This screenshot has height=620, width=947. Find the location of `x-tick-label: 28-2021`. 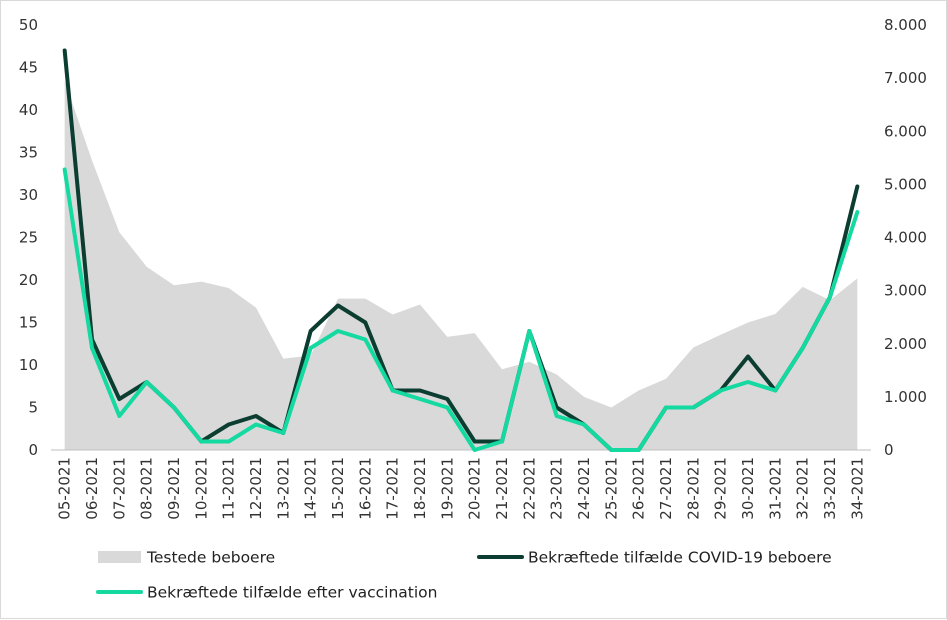

x-tick-label: 28-2021 is located at coordinates (693, 488).